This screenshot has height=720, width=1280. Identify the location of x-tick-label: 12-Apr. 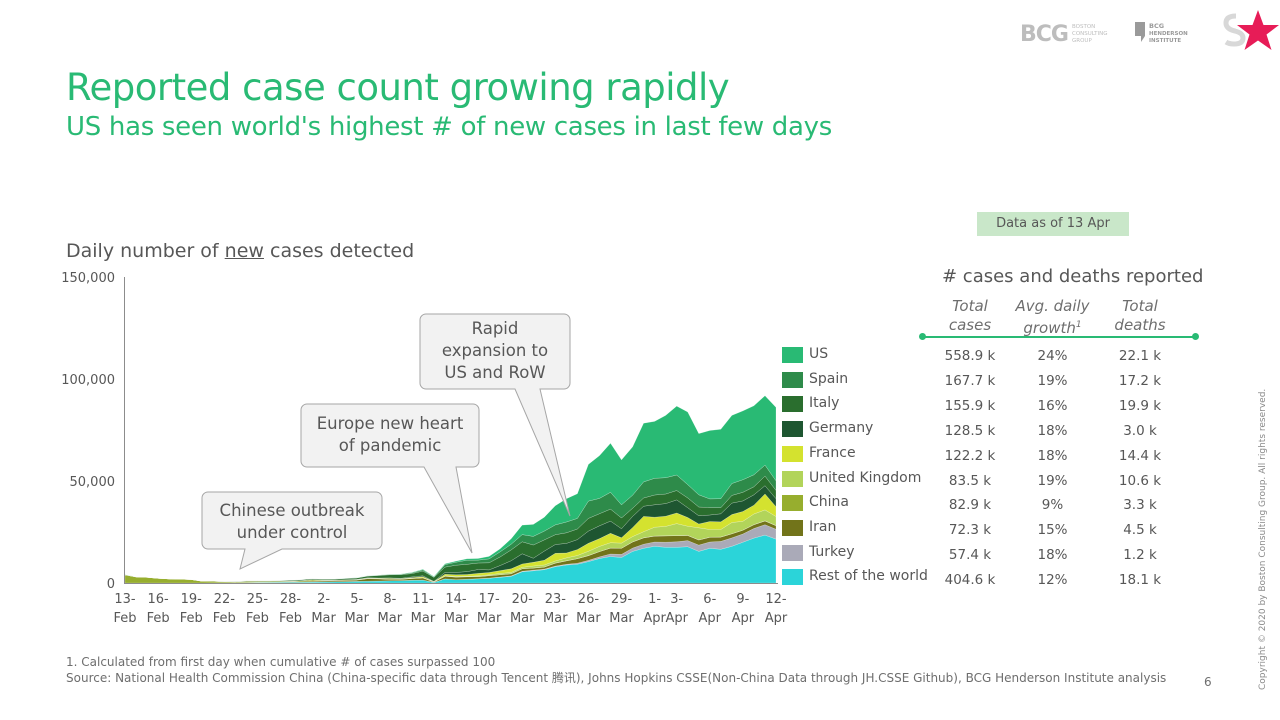
(776, 609).